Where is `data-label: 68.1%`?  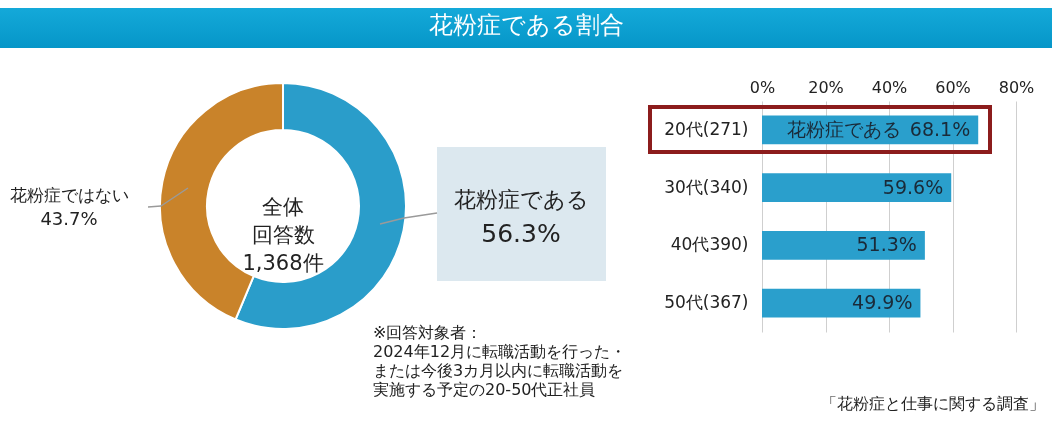 data-label: 68.1% is located at coordinates (940, 128).